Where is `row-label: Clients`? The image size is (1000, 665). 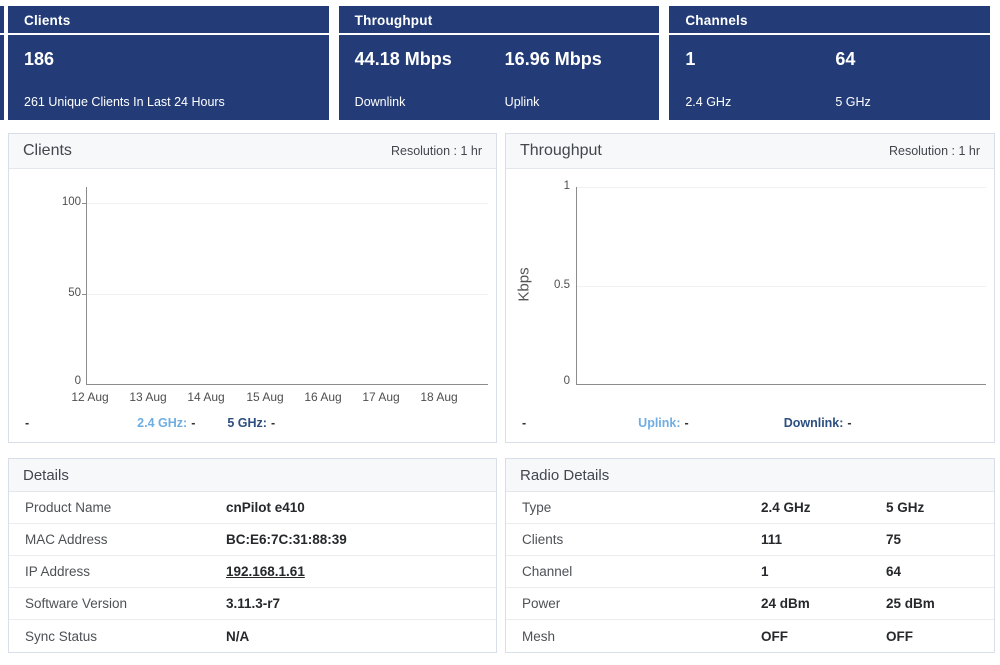
row-label: Clients is located at coordinates (543, 539).